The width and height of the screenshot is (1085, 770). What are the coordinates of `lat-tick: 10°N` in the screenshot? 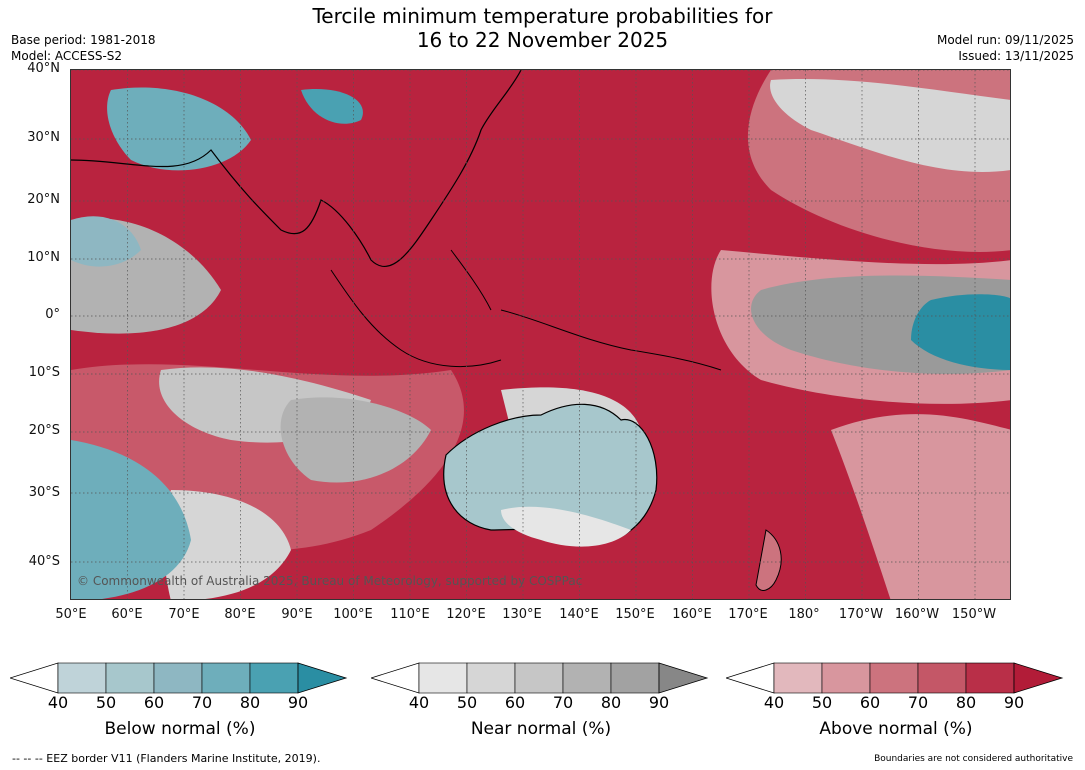 It's located at (43, 257).